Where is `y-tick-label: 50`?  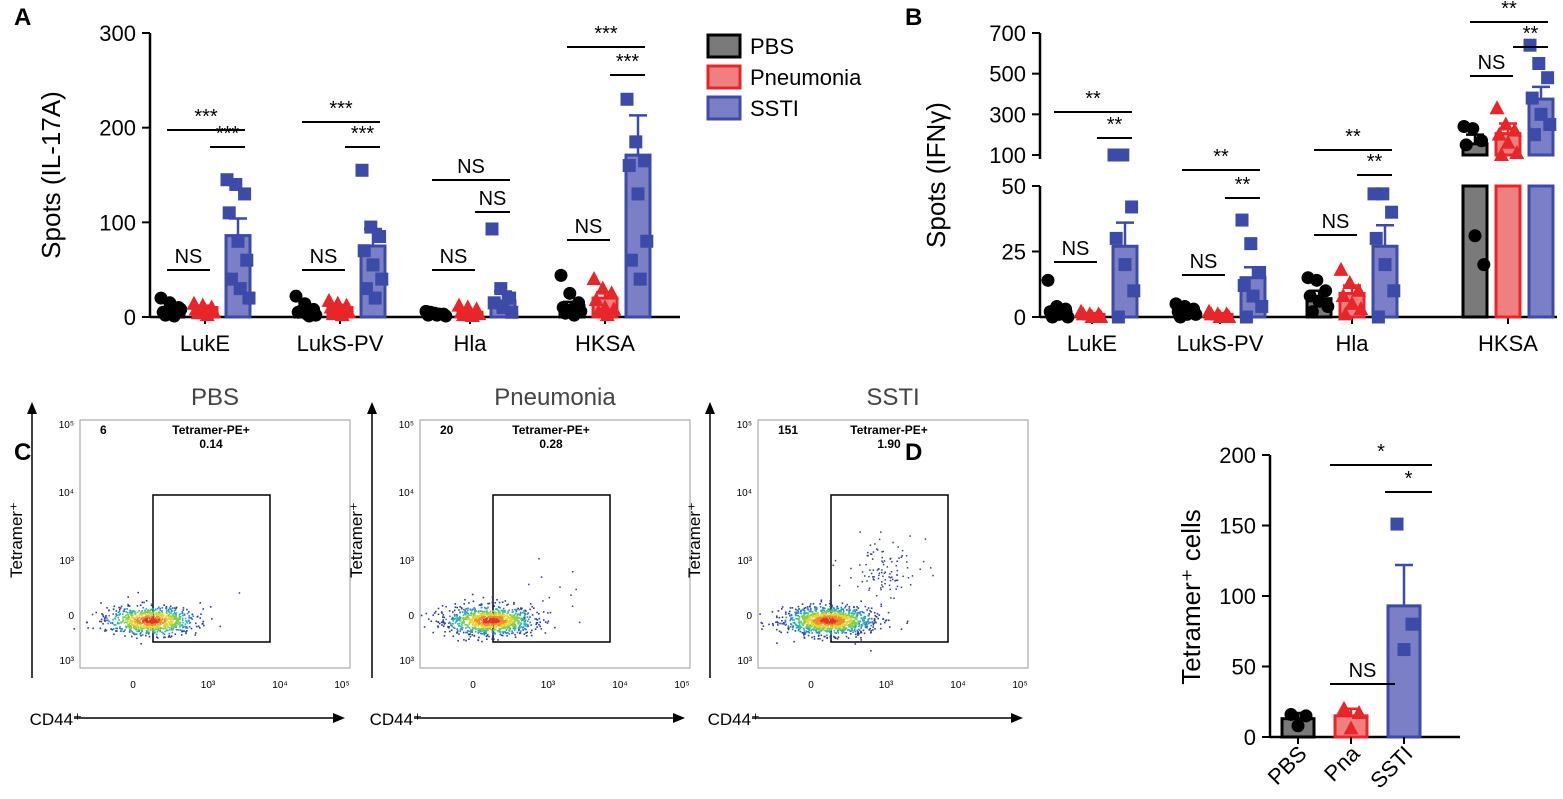 y-tick-label: 50 is located at coordinates (1014, 186).